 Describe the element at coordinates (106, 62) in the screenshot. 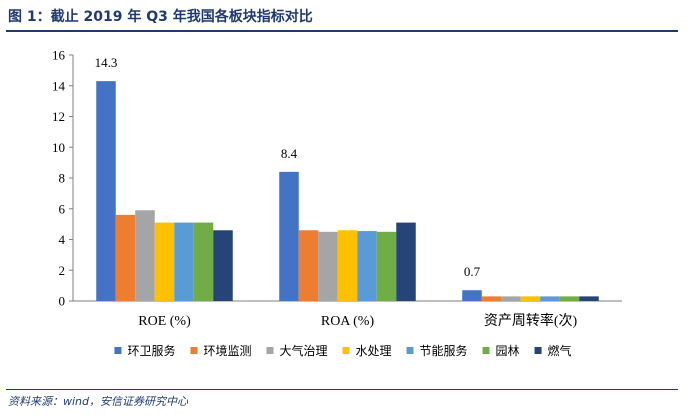

I see `data-label: 14.3` at that location.